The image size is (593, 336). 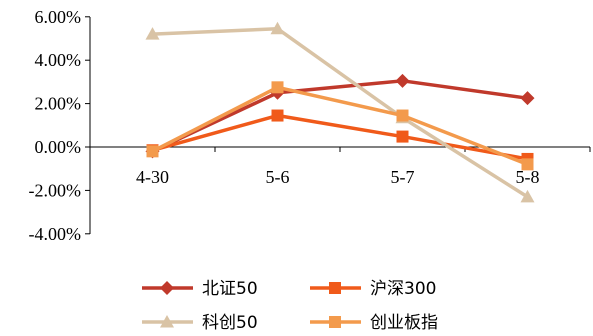 I want to click on y-ticks: 6.00% 4.00% 2.00% 0.00% -2.00% -4.00%, so click(x=59, y=125).